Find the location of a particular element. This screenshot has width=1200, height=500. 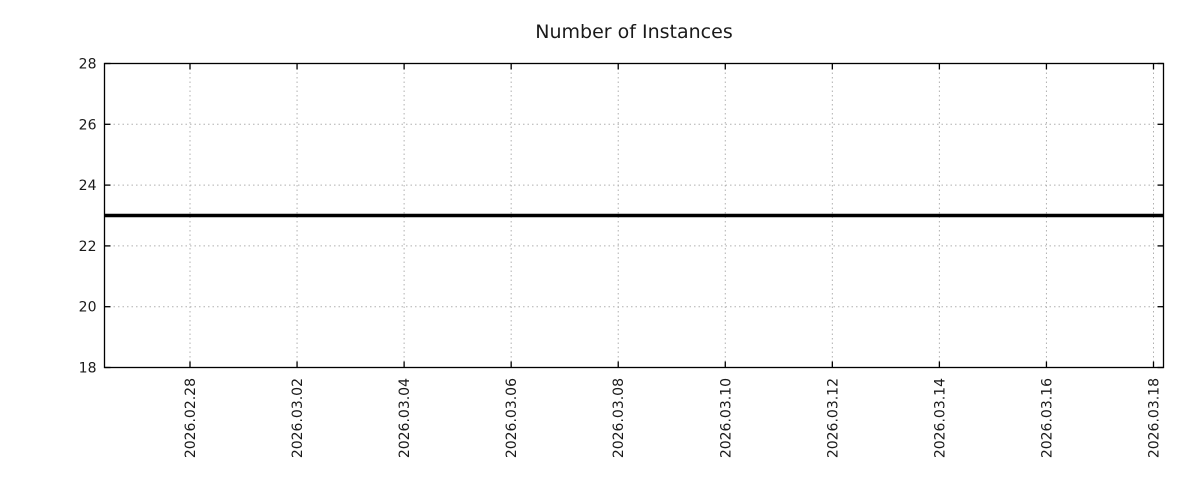

y-axis-tick-label: 28 is located at coordinates (88, 65).